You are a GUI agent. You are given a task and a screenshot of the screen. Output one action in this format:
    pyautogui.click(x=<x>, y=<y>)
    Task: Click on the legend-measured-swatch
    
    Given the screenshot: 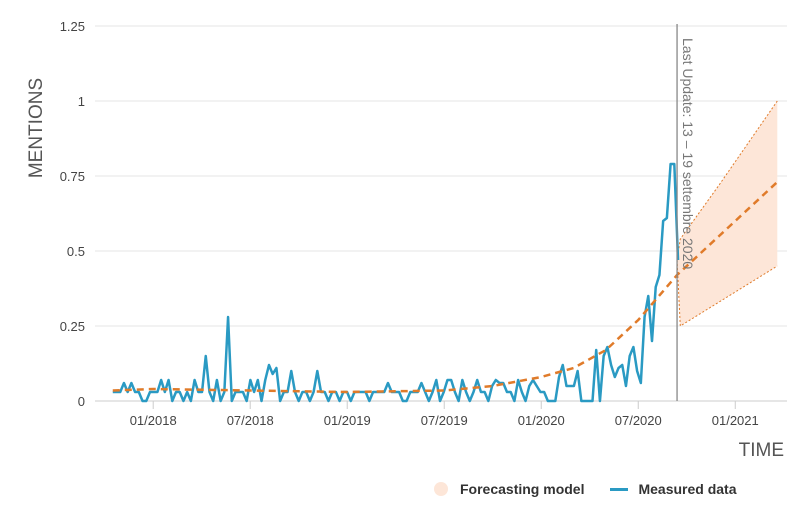 What is the action you would take?
    pyautogui.click(x=619, y=489)
    